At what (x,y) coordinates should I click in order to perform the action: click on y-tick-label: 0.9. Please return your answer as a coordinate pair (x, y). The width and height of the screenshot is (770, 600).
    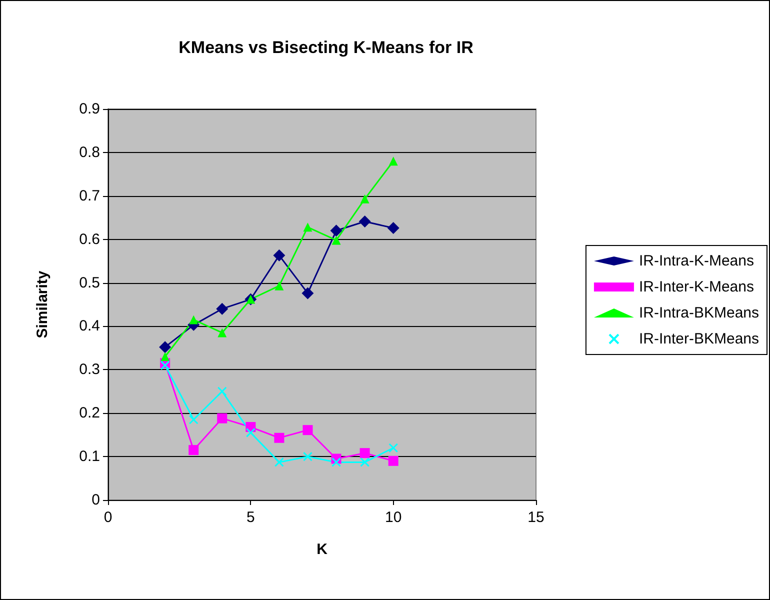
    Looking at the image, I should click on (89, 109).